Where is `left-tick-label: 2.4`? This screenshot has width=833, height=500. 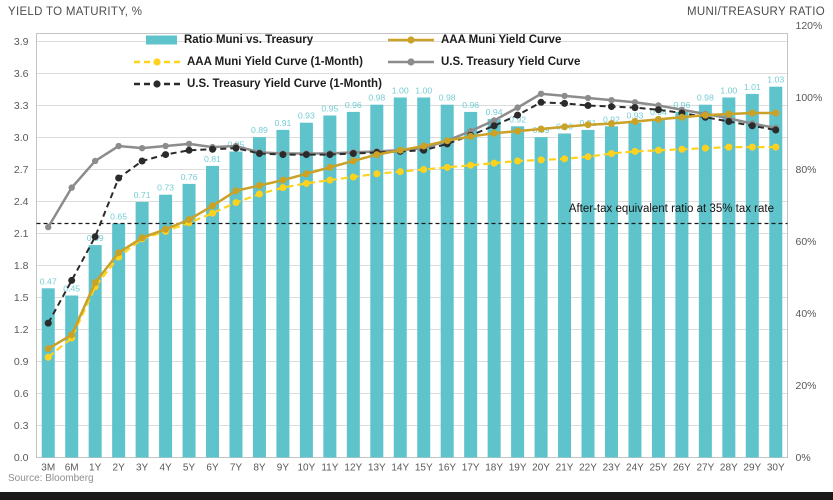 left-tick-label: 2.4 is located at coordinates (21, 202).